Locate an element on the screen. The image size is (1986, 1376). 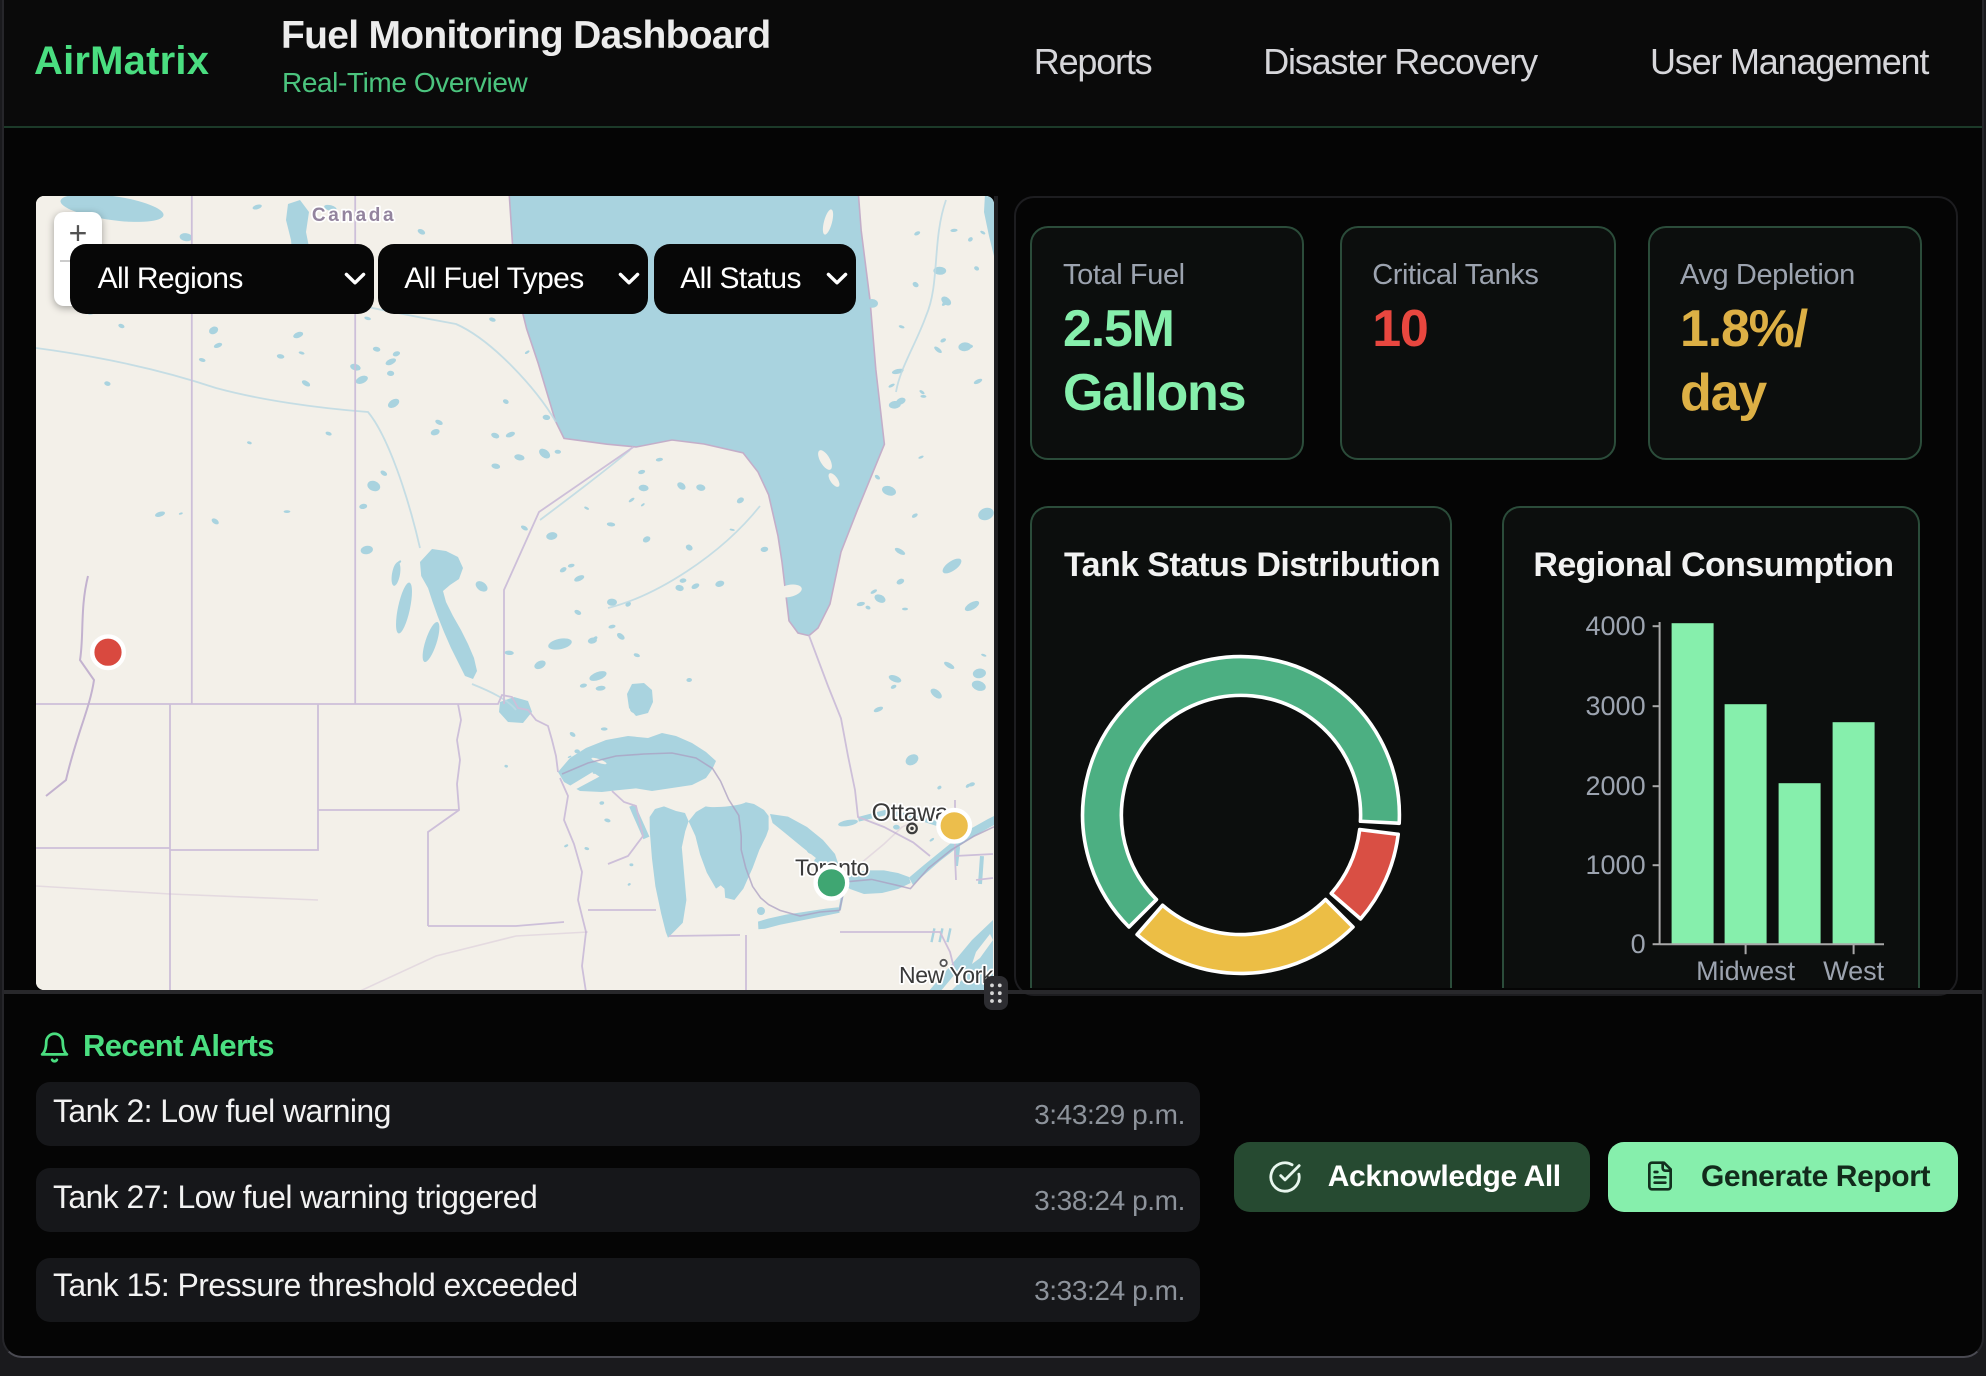
svg-text: New York is located at coordinates (946, 974).